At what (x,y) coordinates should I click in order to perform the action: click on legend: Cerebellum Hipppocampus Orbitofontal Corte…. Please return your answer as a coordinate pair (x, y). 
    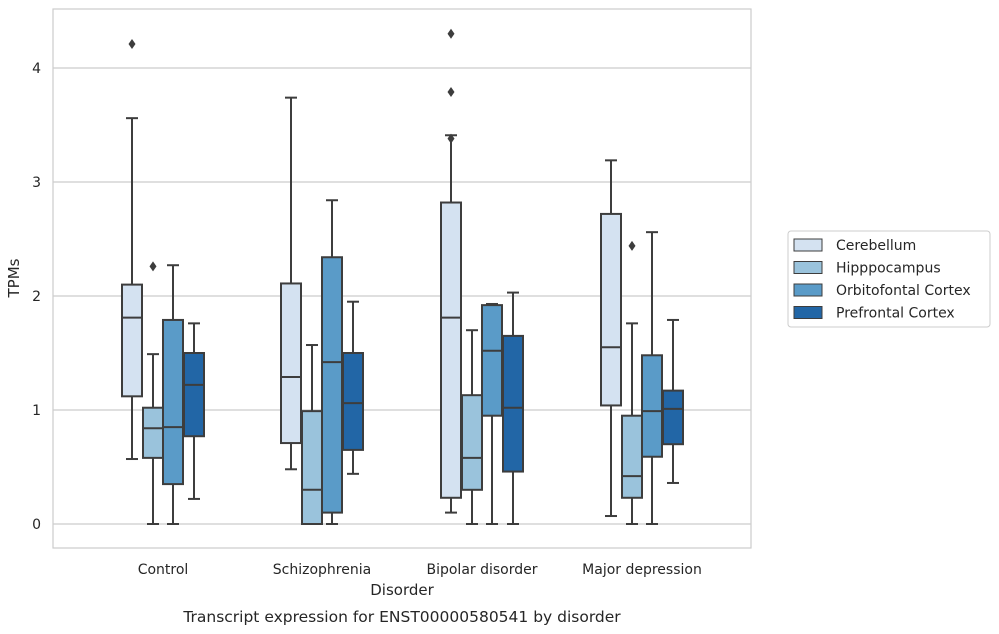
    Looking at the image, I should click on (889, 279).